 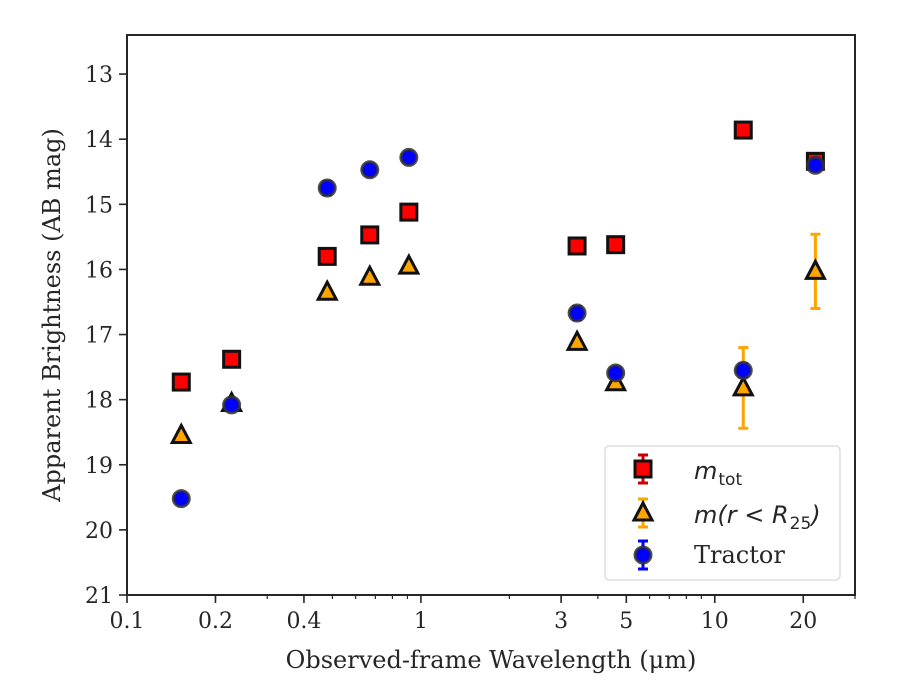 I want to click on legend: mtot m(r < R25) Tractor, so click(x=722, y=513).